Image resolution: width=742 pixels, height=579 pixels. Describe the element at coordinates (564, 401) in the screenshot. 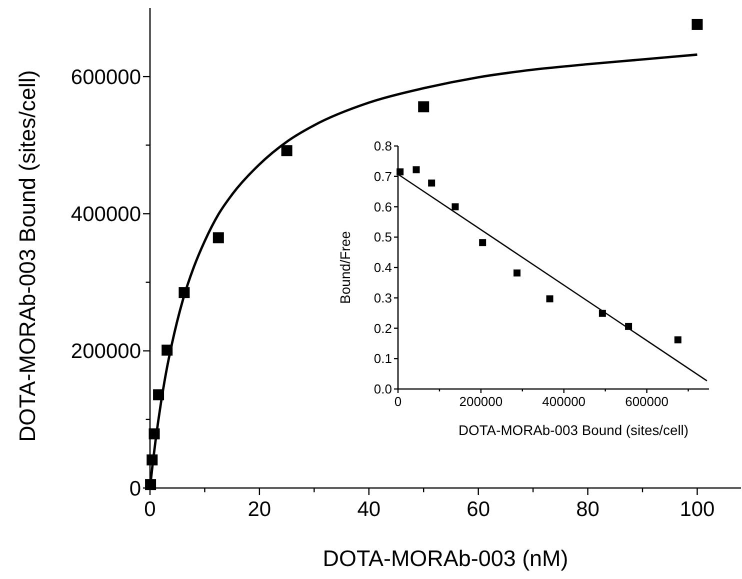

I see `x-tick-label: 400000` at that location.